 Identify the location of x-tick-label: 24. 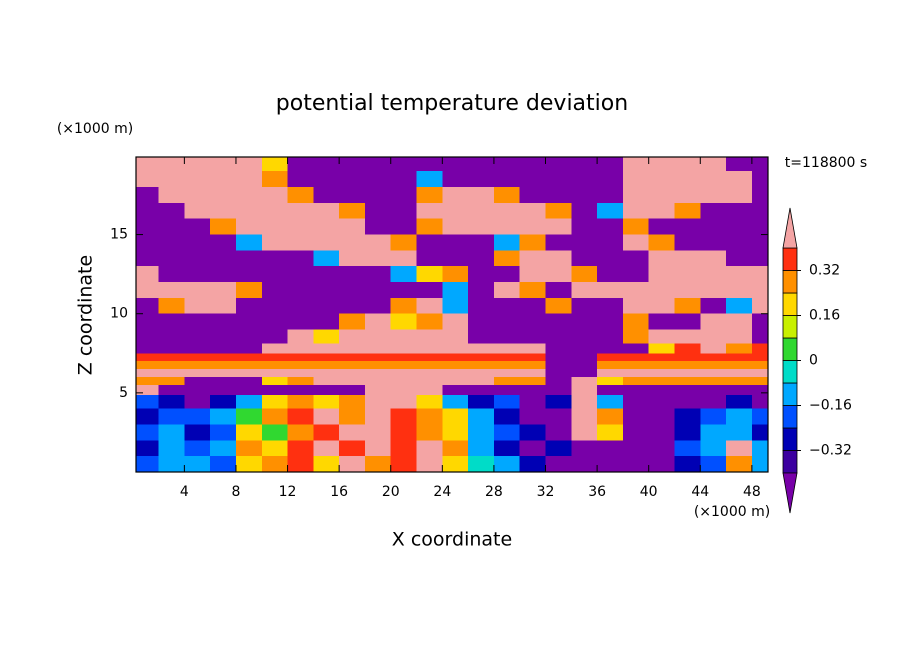
(442, 492).